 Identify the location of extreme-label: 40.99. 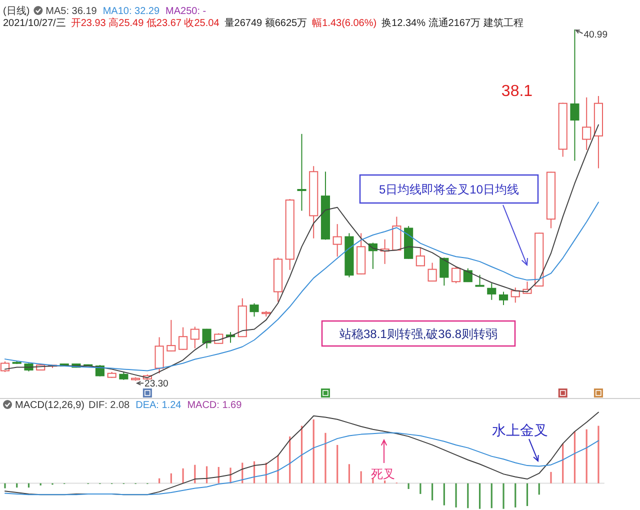
(591, 35).